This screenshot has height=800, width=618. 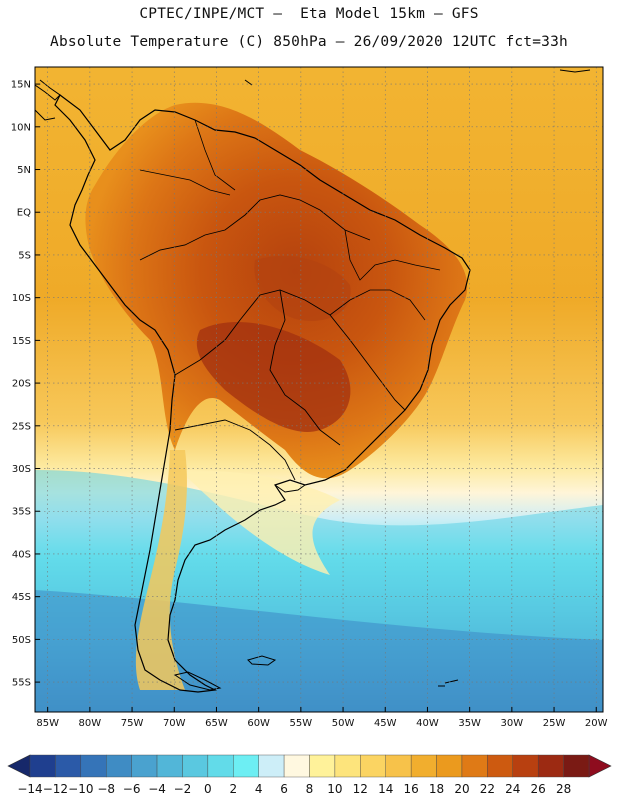 I want to click on latitude-label: EQ, so click(x=24, y=213).